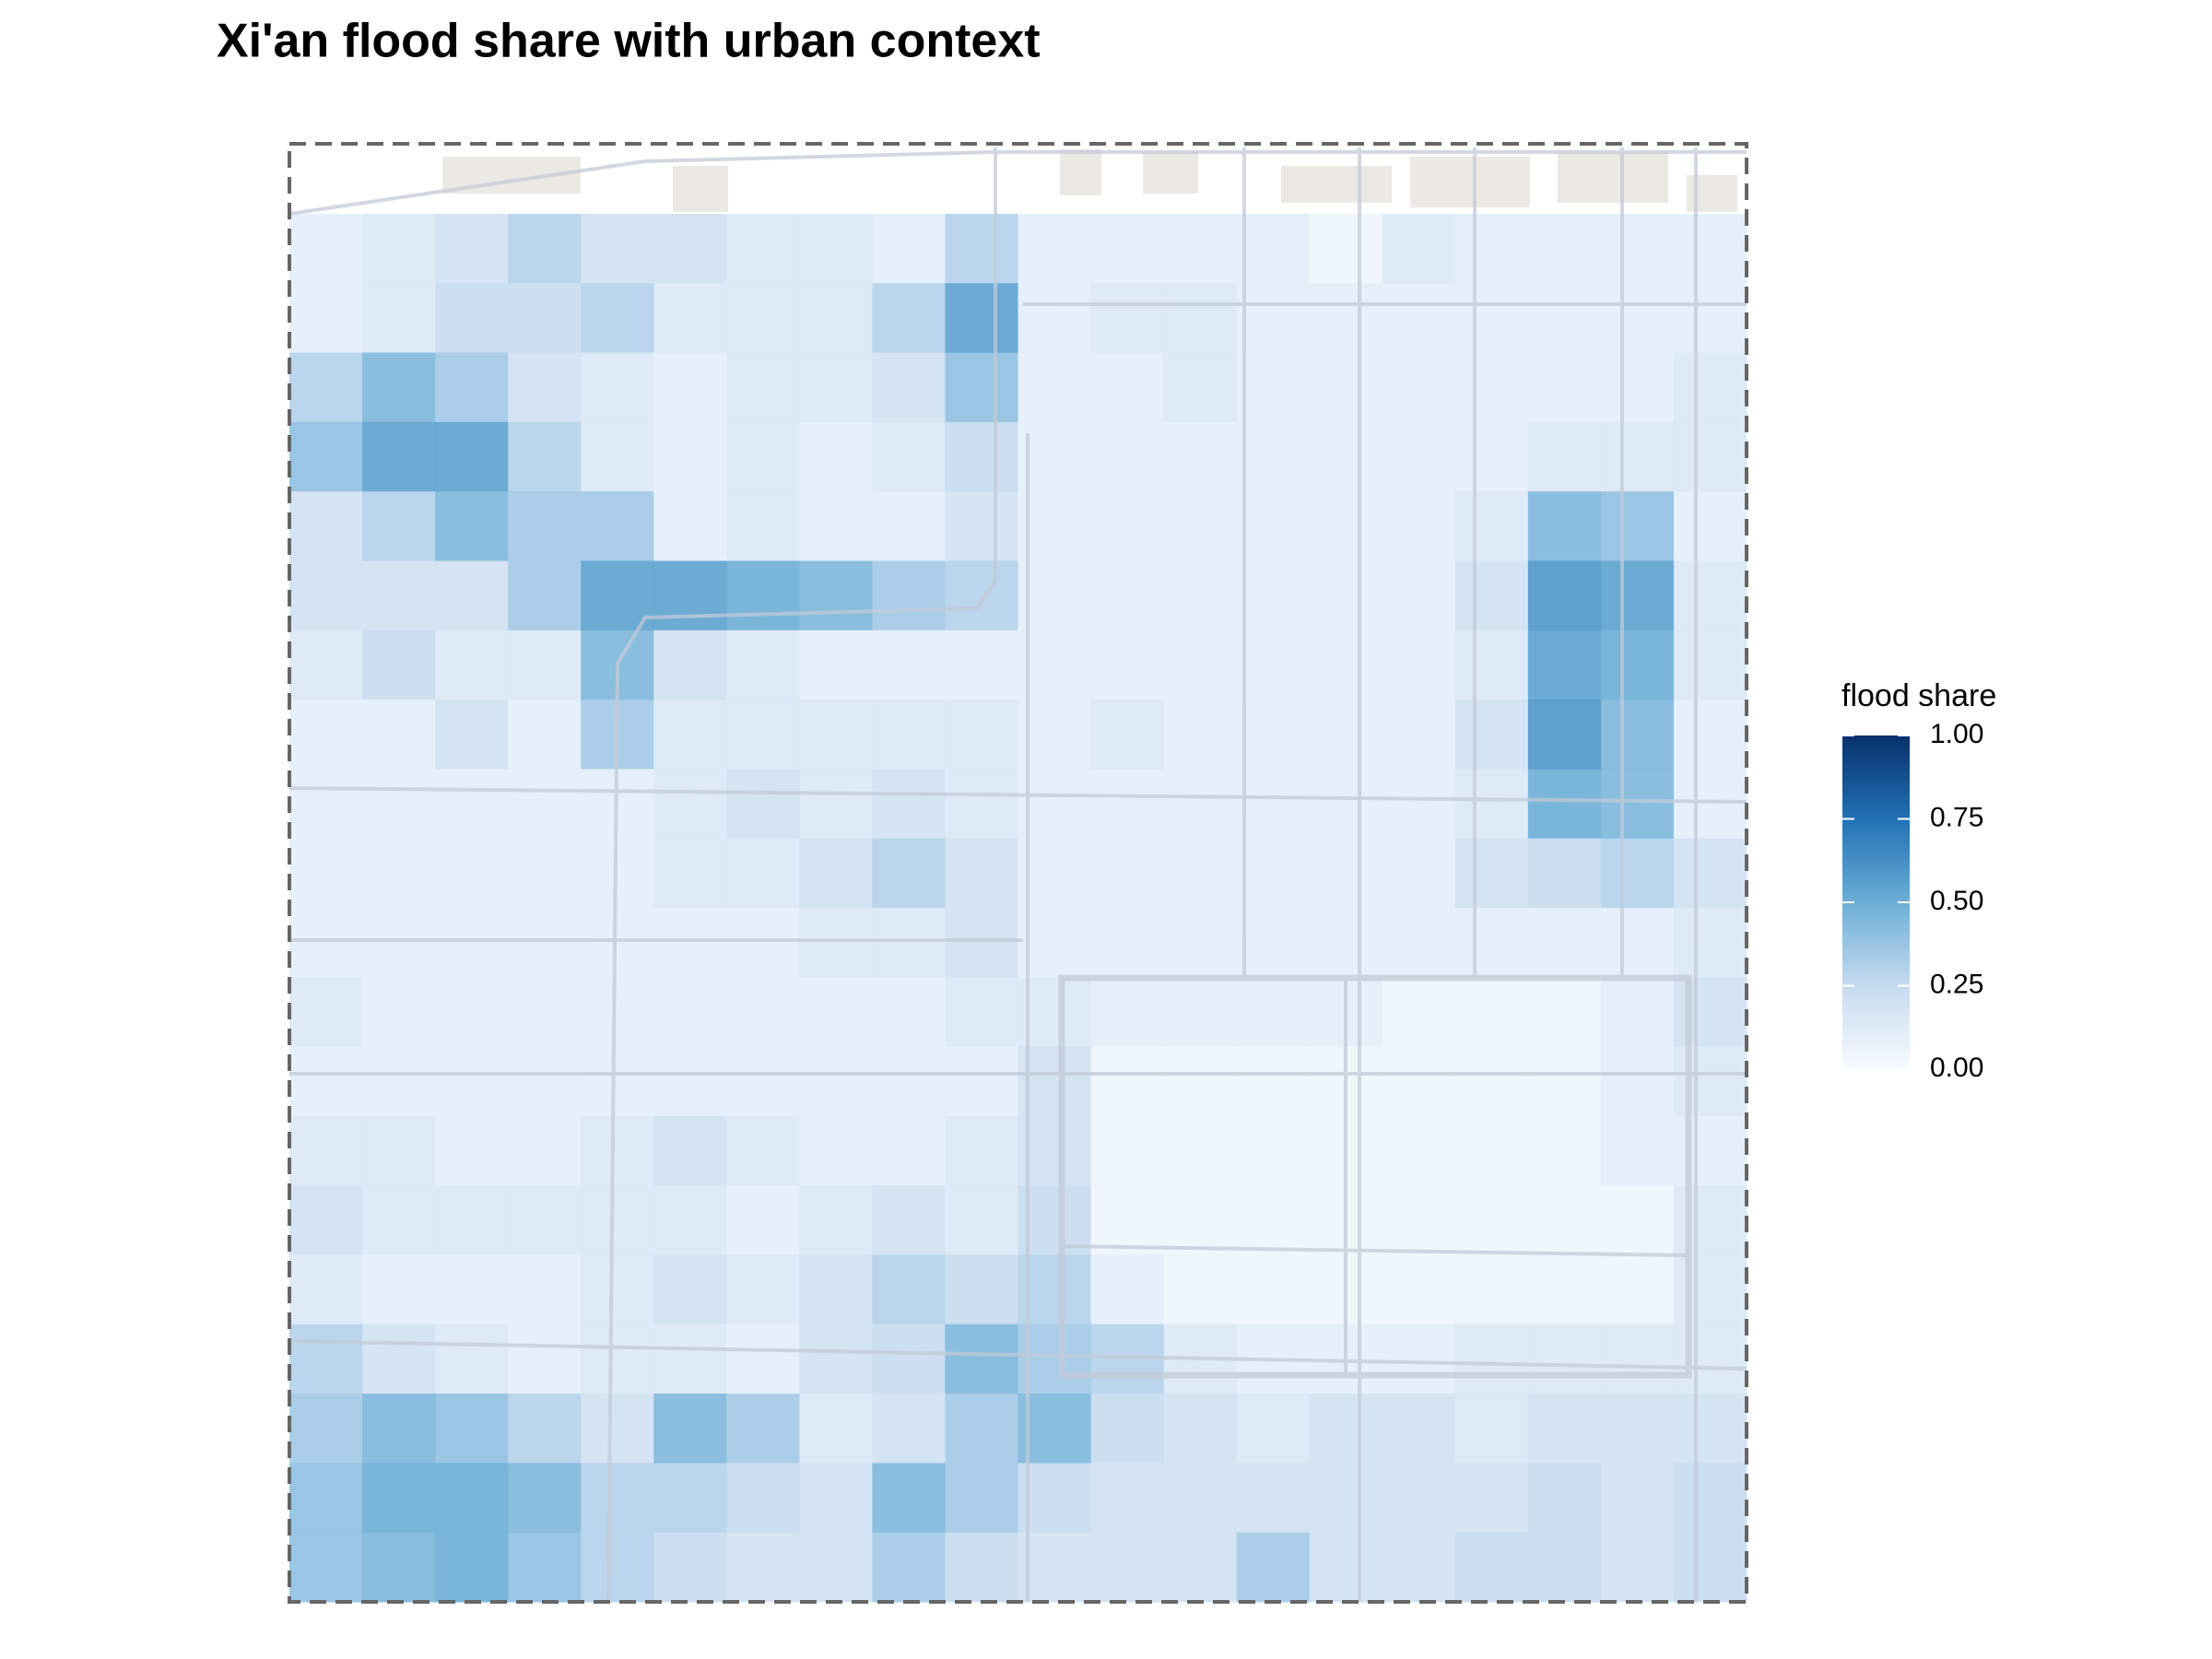  Describe the element at coordinates (1956, 734) in the screenshot. I see `legend-tick-label: 1.00` at that location.